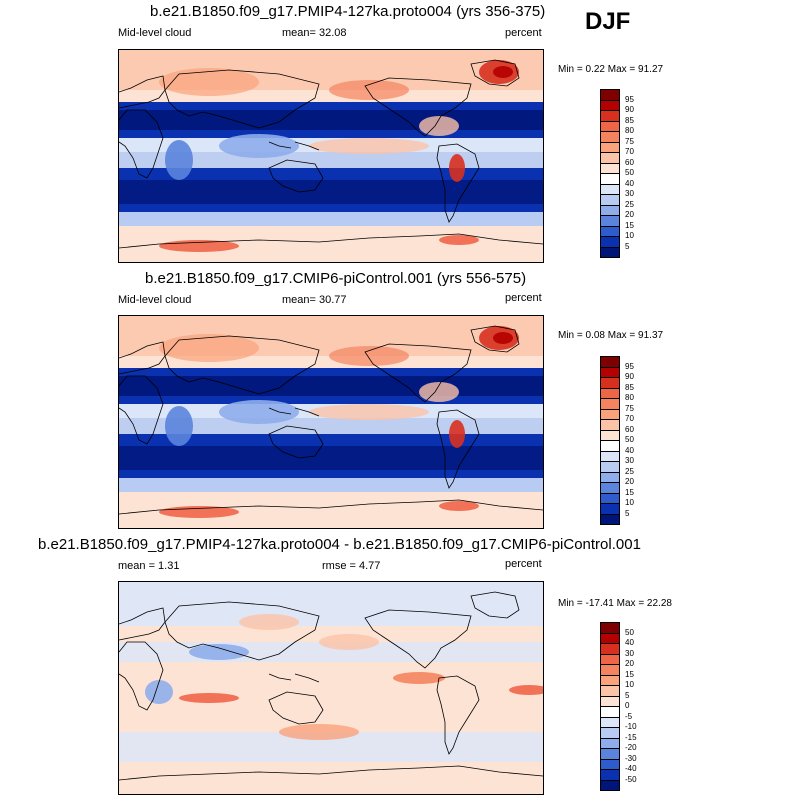 The image size is (800, 800). Describe the element at coordinates (611, 335) in the screenshot. I see `panel-2-minmax: Min = 0.08 Max = 91.37` at that location.